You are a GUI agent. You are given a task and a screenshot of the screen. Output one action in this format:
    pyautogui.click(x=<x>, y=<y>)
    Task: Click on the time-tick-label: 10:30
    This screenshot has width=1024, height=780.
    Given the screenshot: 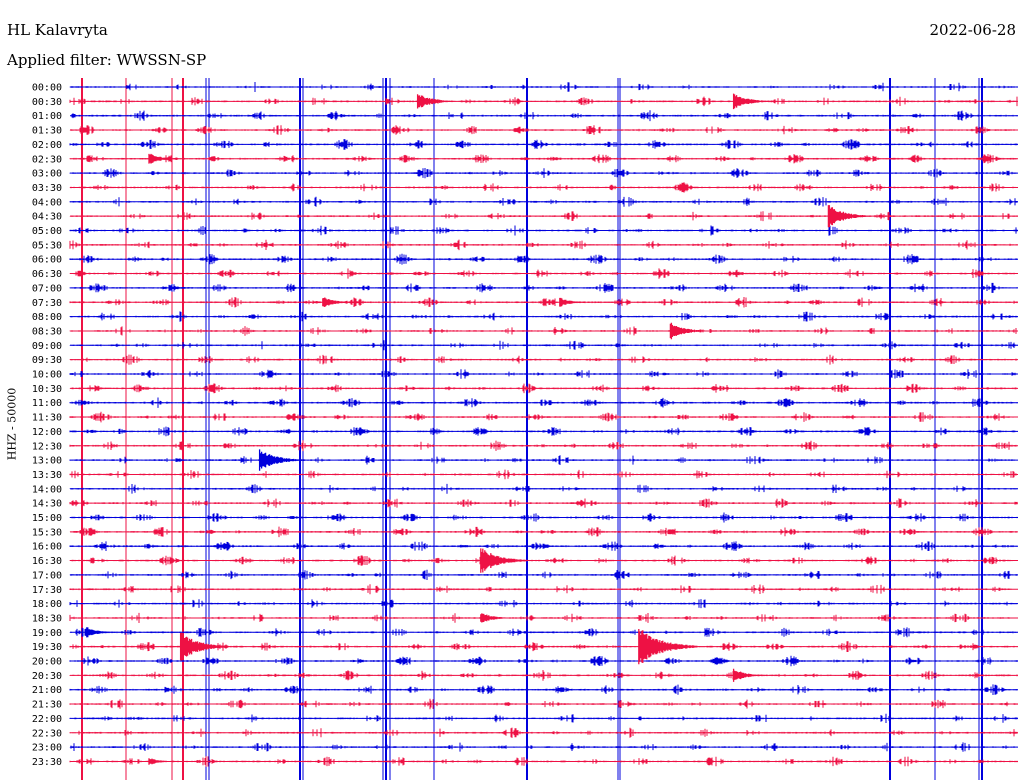 What is the action you would take?
    pyautogui.click(x=47, y=389)
    